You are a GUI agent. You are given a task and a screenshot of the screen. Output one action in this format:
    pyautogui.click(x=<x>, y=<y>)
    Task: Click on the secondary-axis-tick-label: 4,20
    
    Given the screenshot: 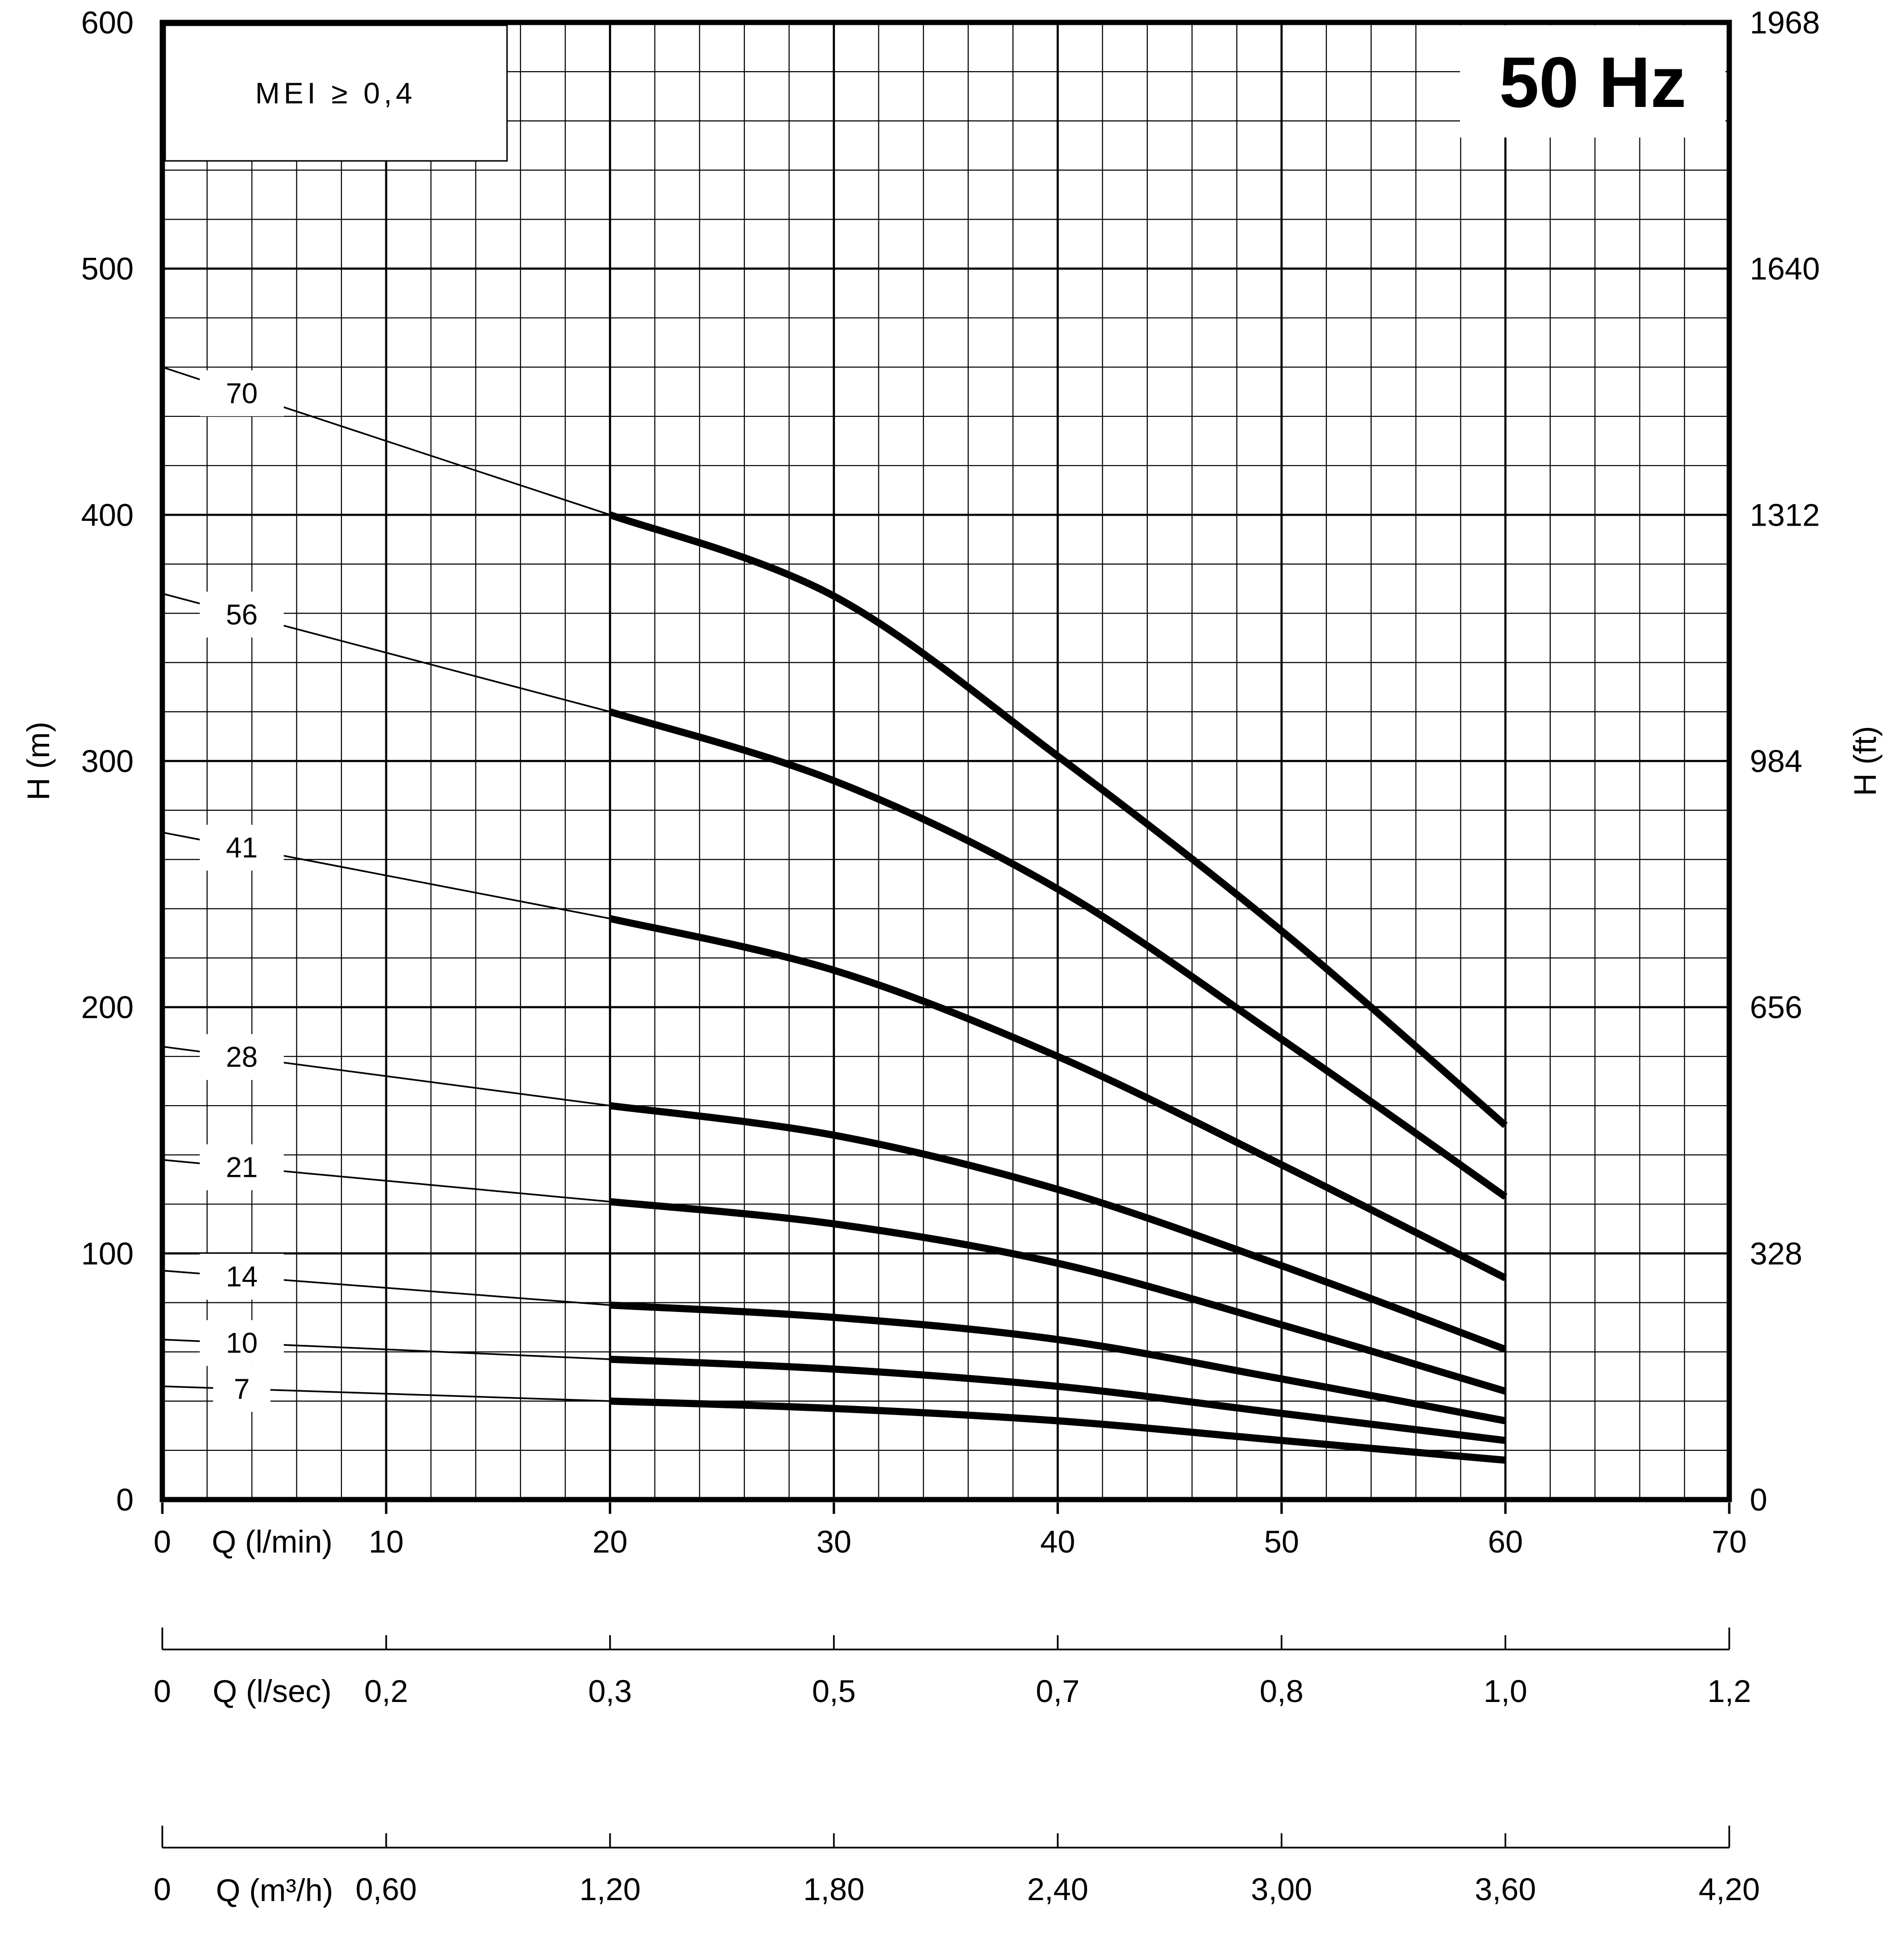 What is the action you would take?
    pyautogui.click(x=1729, y=1889)
    